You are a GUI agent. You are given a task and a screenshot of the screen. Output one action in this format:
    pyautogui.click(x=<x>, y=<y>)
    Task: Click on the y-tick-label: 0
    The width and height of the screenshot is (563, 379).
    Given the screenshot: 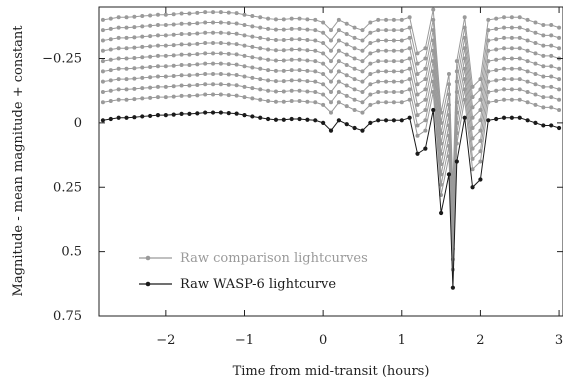 What is the action you would take?
    pyautogui.click(x=78, y=123)
    